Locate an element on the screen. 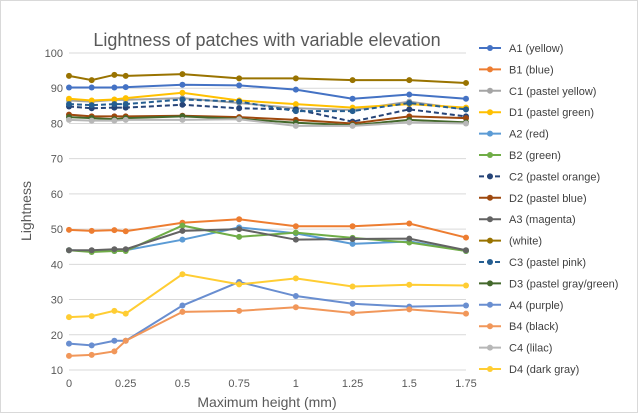  y-tick-label: 20 is located at coordinates (57, 336).